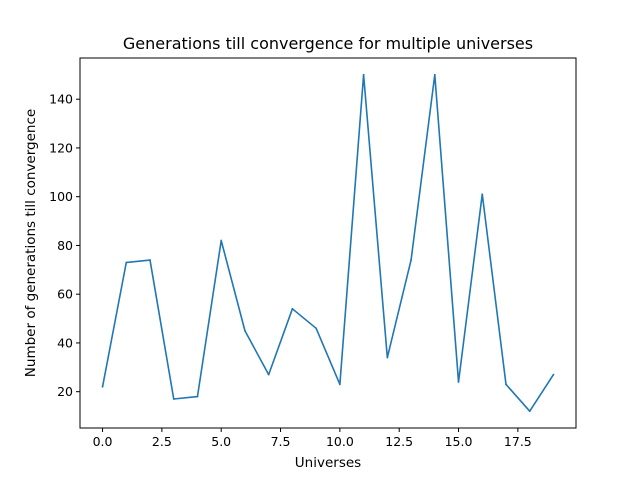 The image size is (640, 480). I want to click on y-tick-label: 100, so click(61, 196).